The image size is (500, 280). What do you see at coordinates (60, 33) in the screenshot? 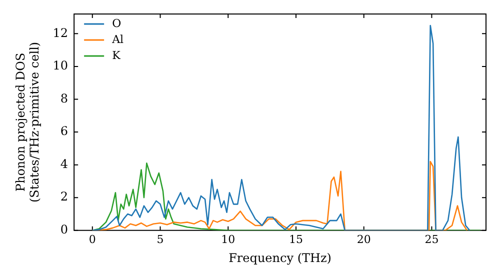
I see `y-tick-label: 12` at bounding box center [60, 33].